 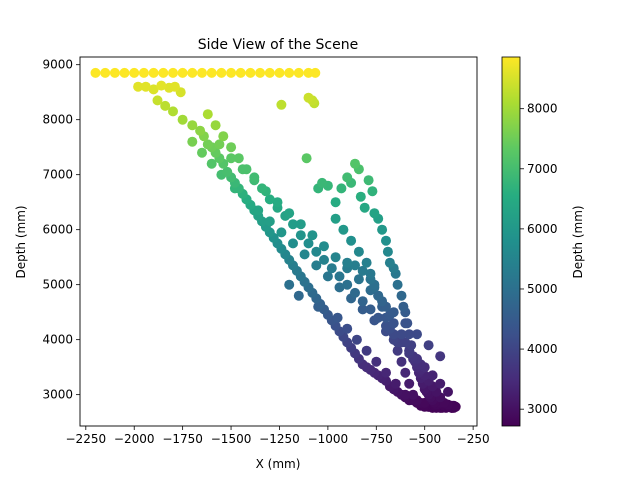 I want to click on colorbar-tick-label: 4000, so click(x=542, y=349).